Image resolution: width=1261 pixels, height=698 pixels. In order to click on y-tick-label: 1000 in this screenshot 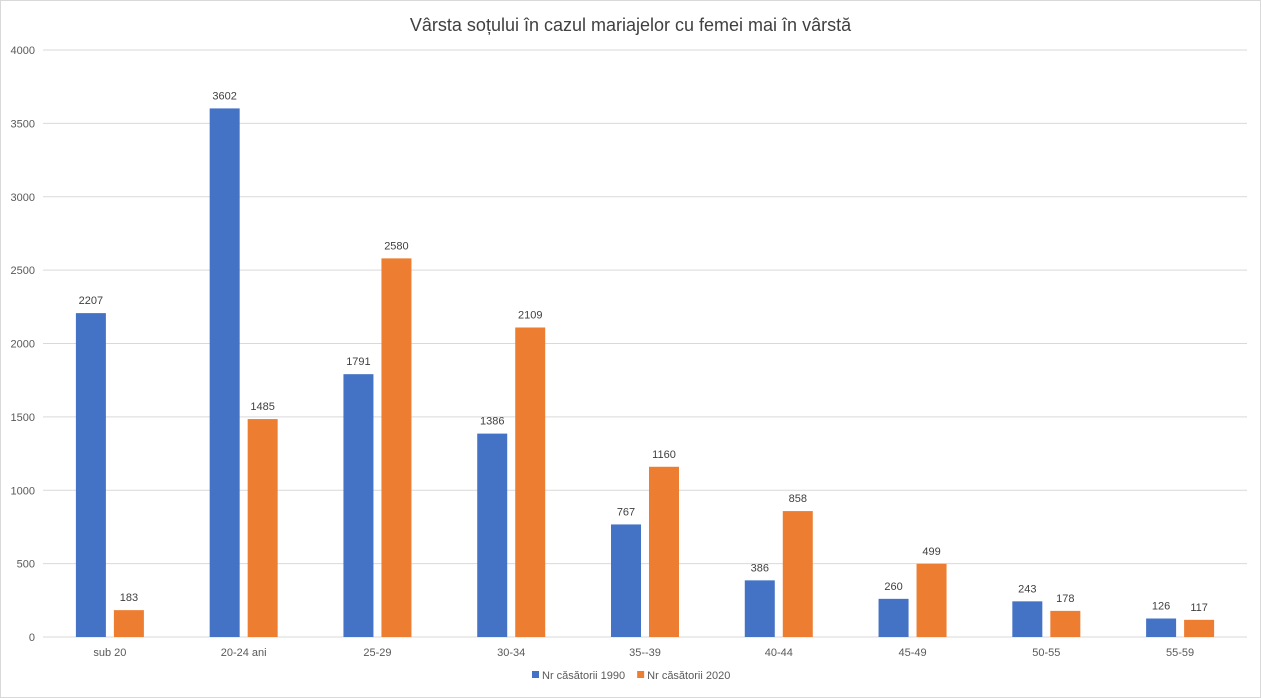, I will do `click(23, 491)`.